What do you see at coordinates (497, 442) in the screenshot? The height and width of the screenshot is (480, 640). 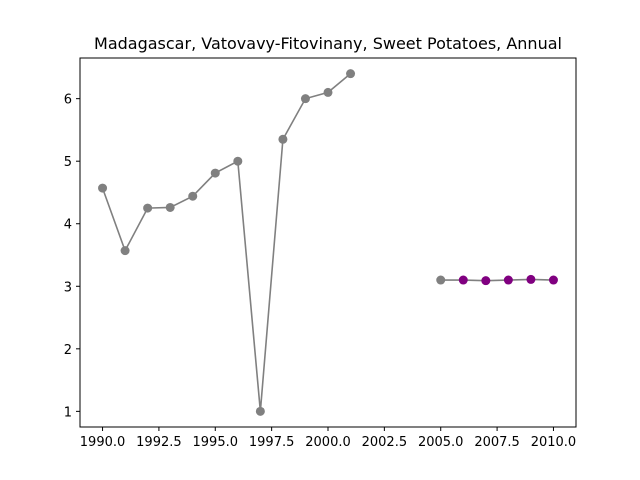 I see `x-tick-label: 2007.5` at bounding box center [497, 442].